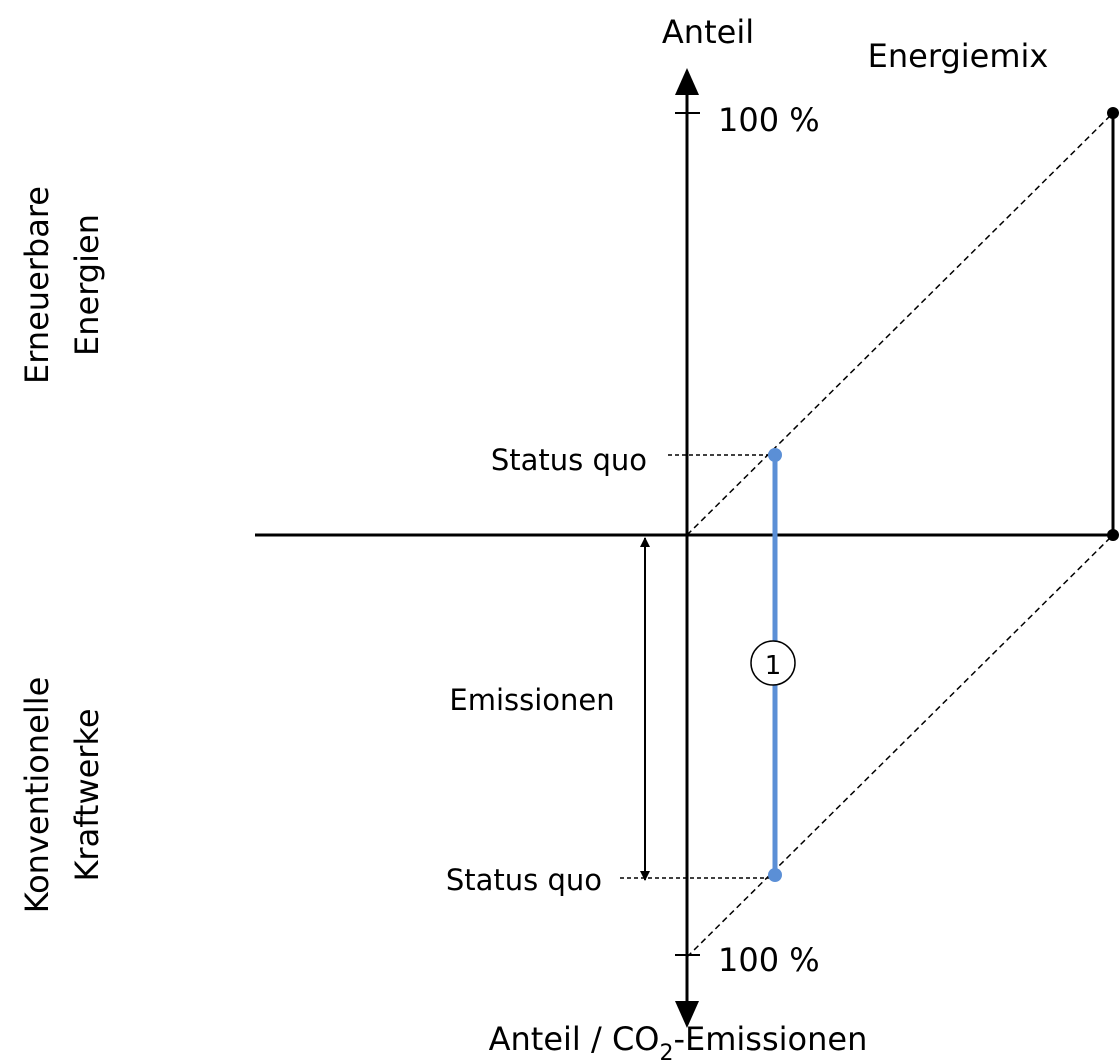 This screenshot has height=1064, width=1119. What do you see at coordinates (958, 56) in the screenshot?
I see `top-right-label: Energiemix` at bounding box center [958, 56].